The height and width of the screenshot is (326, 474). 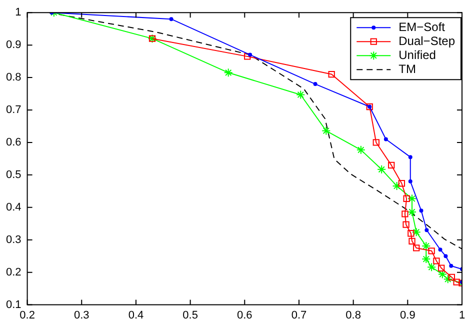 I want to click on x-tick-label: 1, so click(x=462, y=315).